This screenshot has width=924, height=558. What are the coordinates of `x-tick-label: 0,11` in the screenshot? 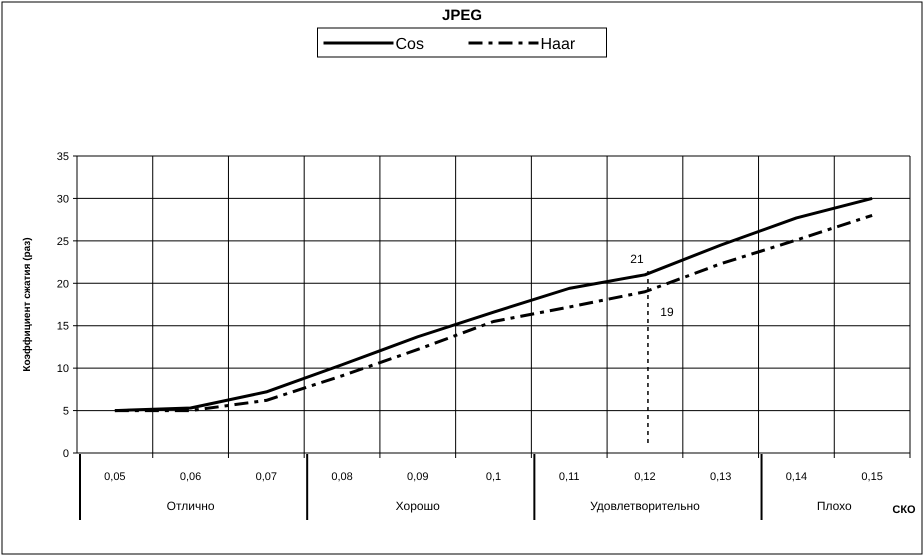 It's located at (569, 477).